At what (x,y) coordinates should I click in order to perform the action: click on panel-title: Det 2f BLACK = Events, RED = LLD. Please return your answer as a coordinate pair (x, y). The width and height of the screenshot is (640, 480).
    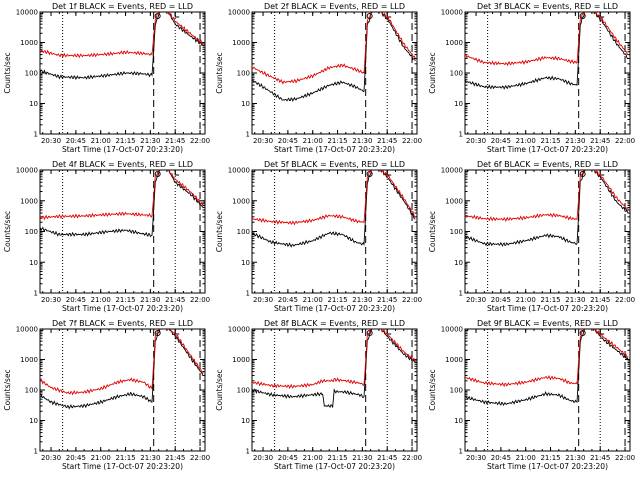
    Looking at the image, I should click on (334, 6).